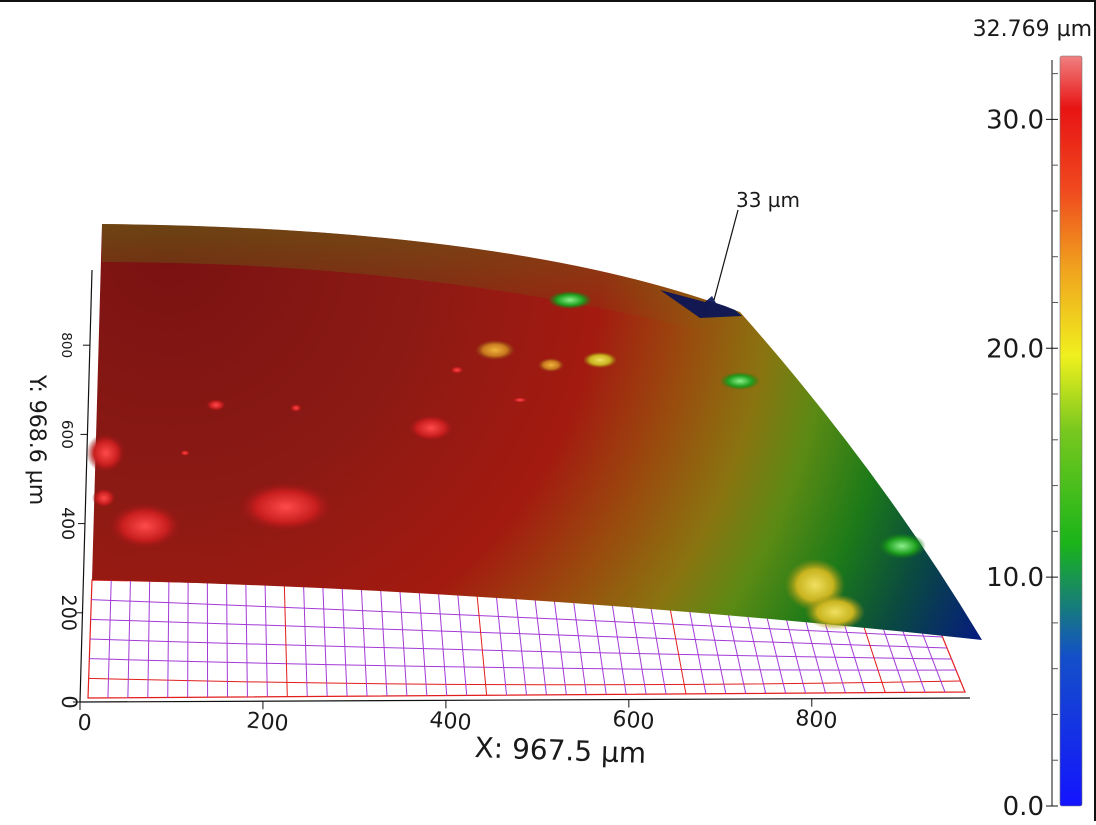 The height and width of the screenshot is (825, 1096). What do you see at coordinates (1071, 431) in the screenshot?
I see `colorbar-gradient` at bounding box center [1071, 431].